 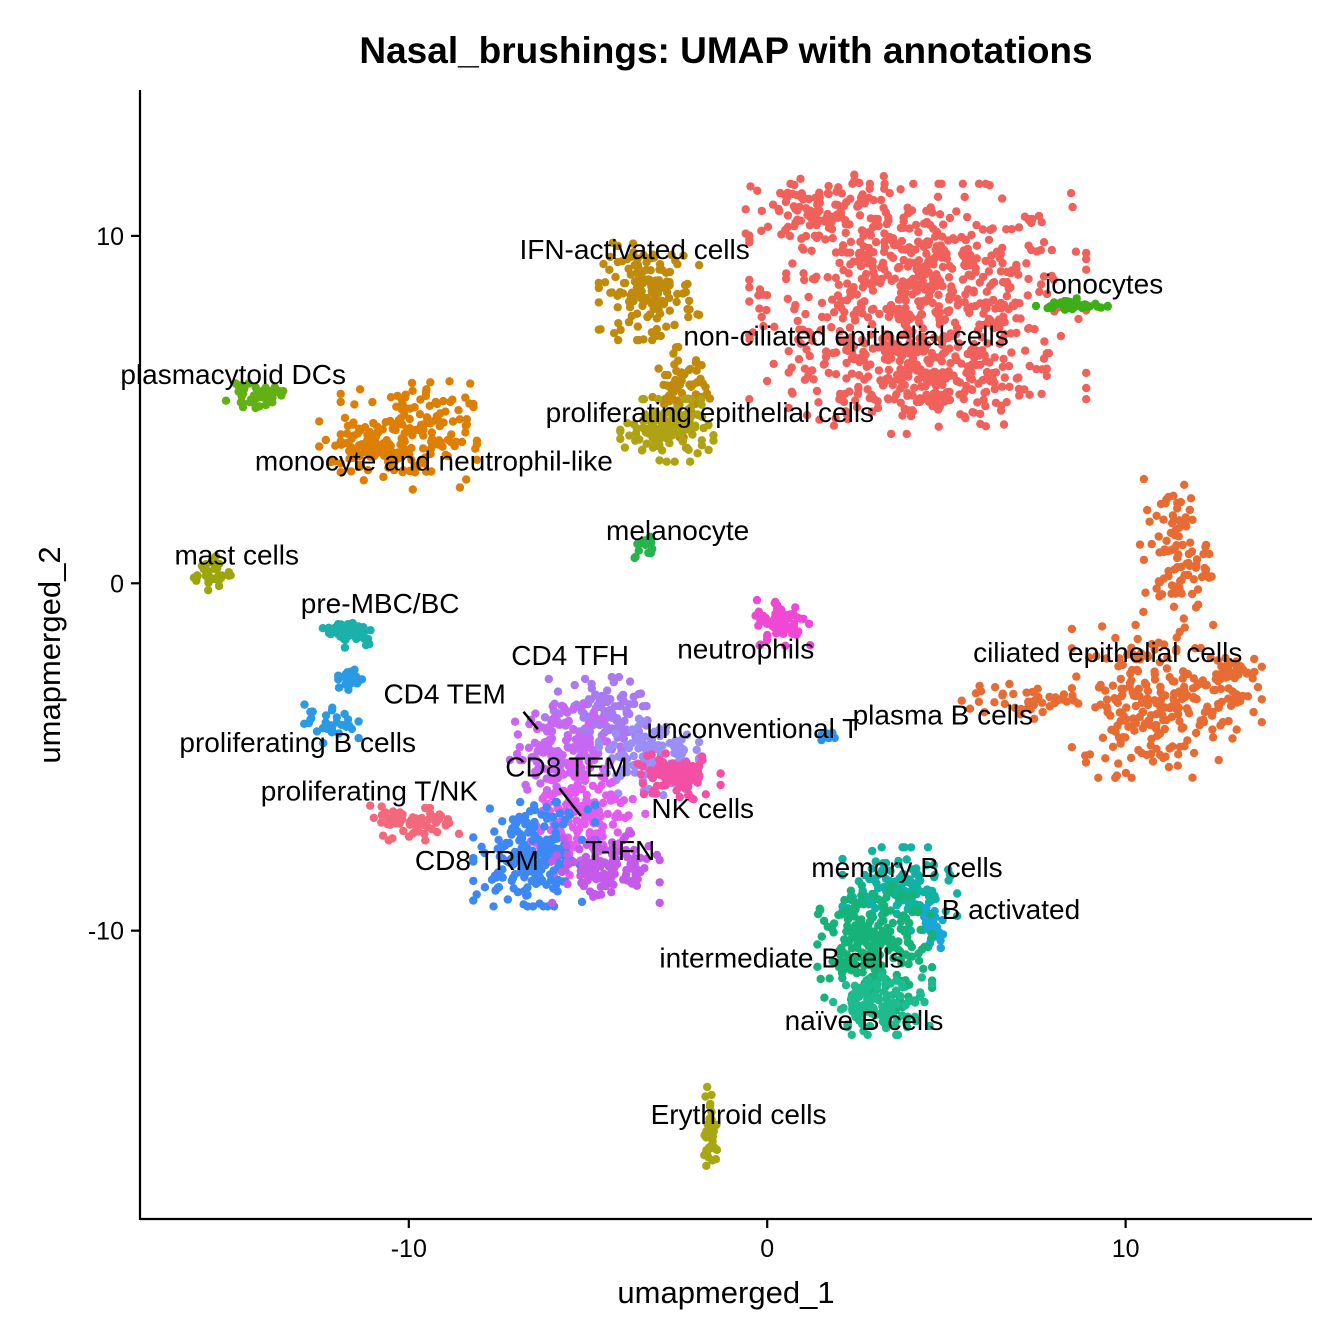 What do you see at coordinates (1107, 652) in the screenshot?
I see `cluster-label: ciliated epithelial cells` at bounding box center [1107, 652].